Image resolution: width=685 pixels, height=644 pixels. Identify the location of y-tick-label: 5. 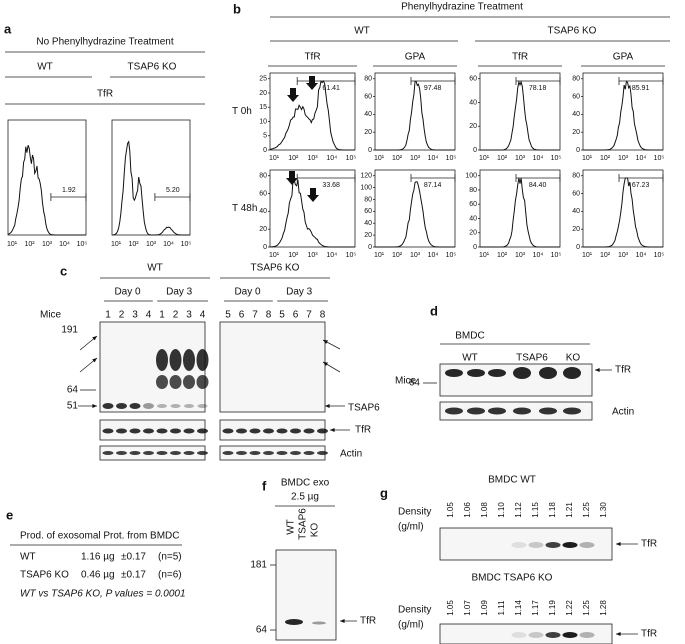
(265, 136).